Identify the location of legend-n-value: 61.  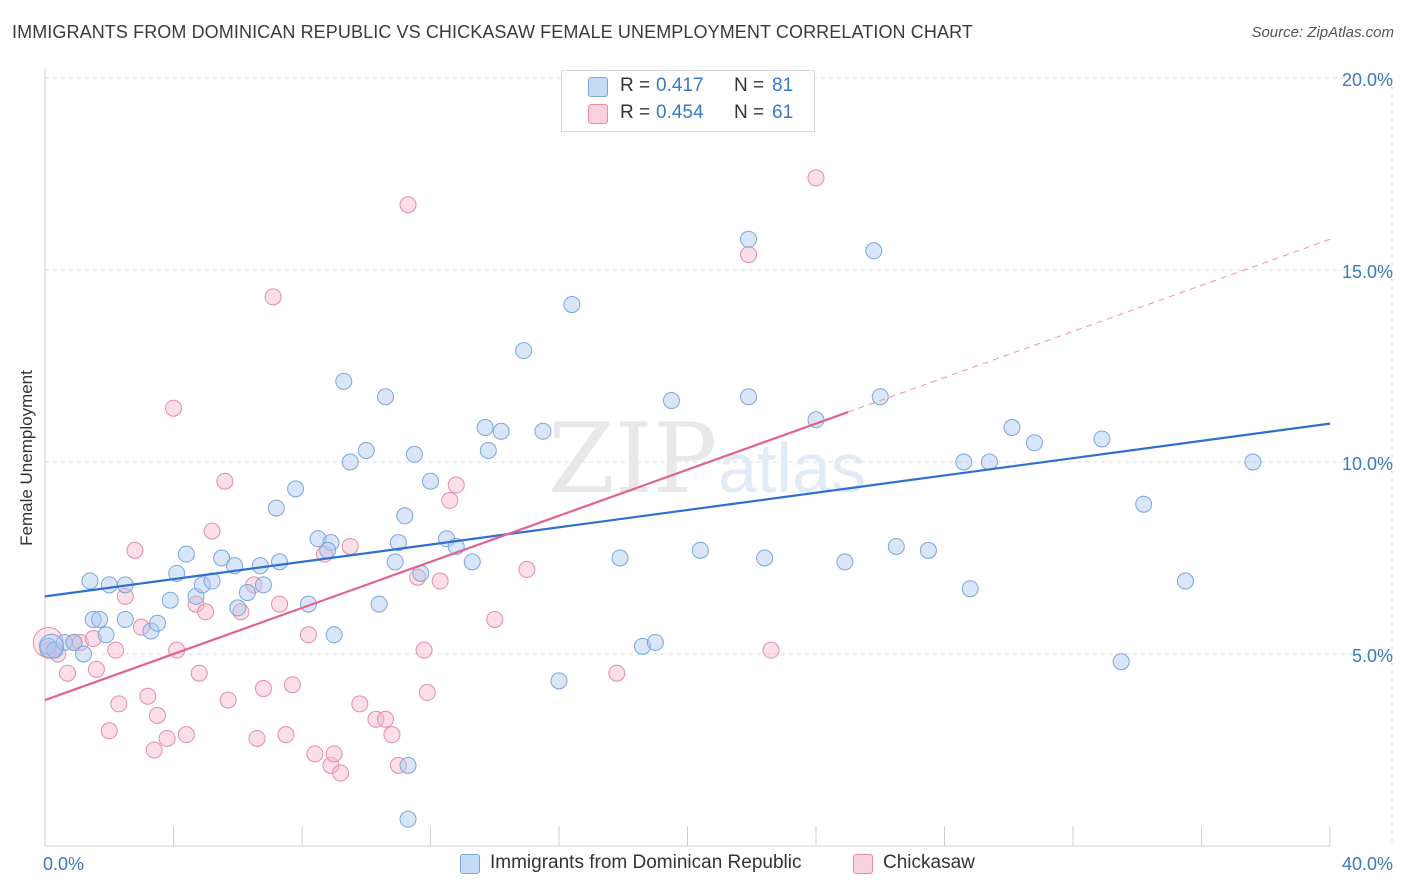
(783, 112).